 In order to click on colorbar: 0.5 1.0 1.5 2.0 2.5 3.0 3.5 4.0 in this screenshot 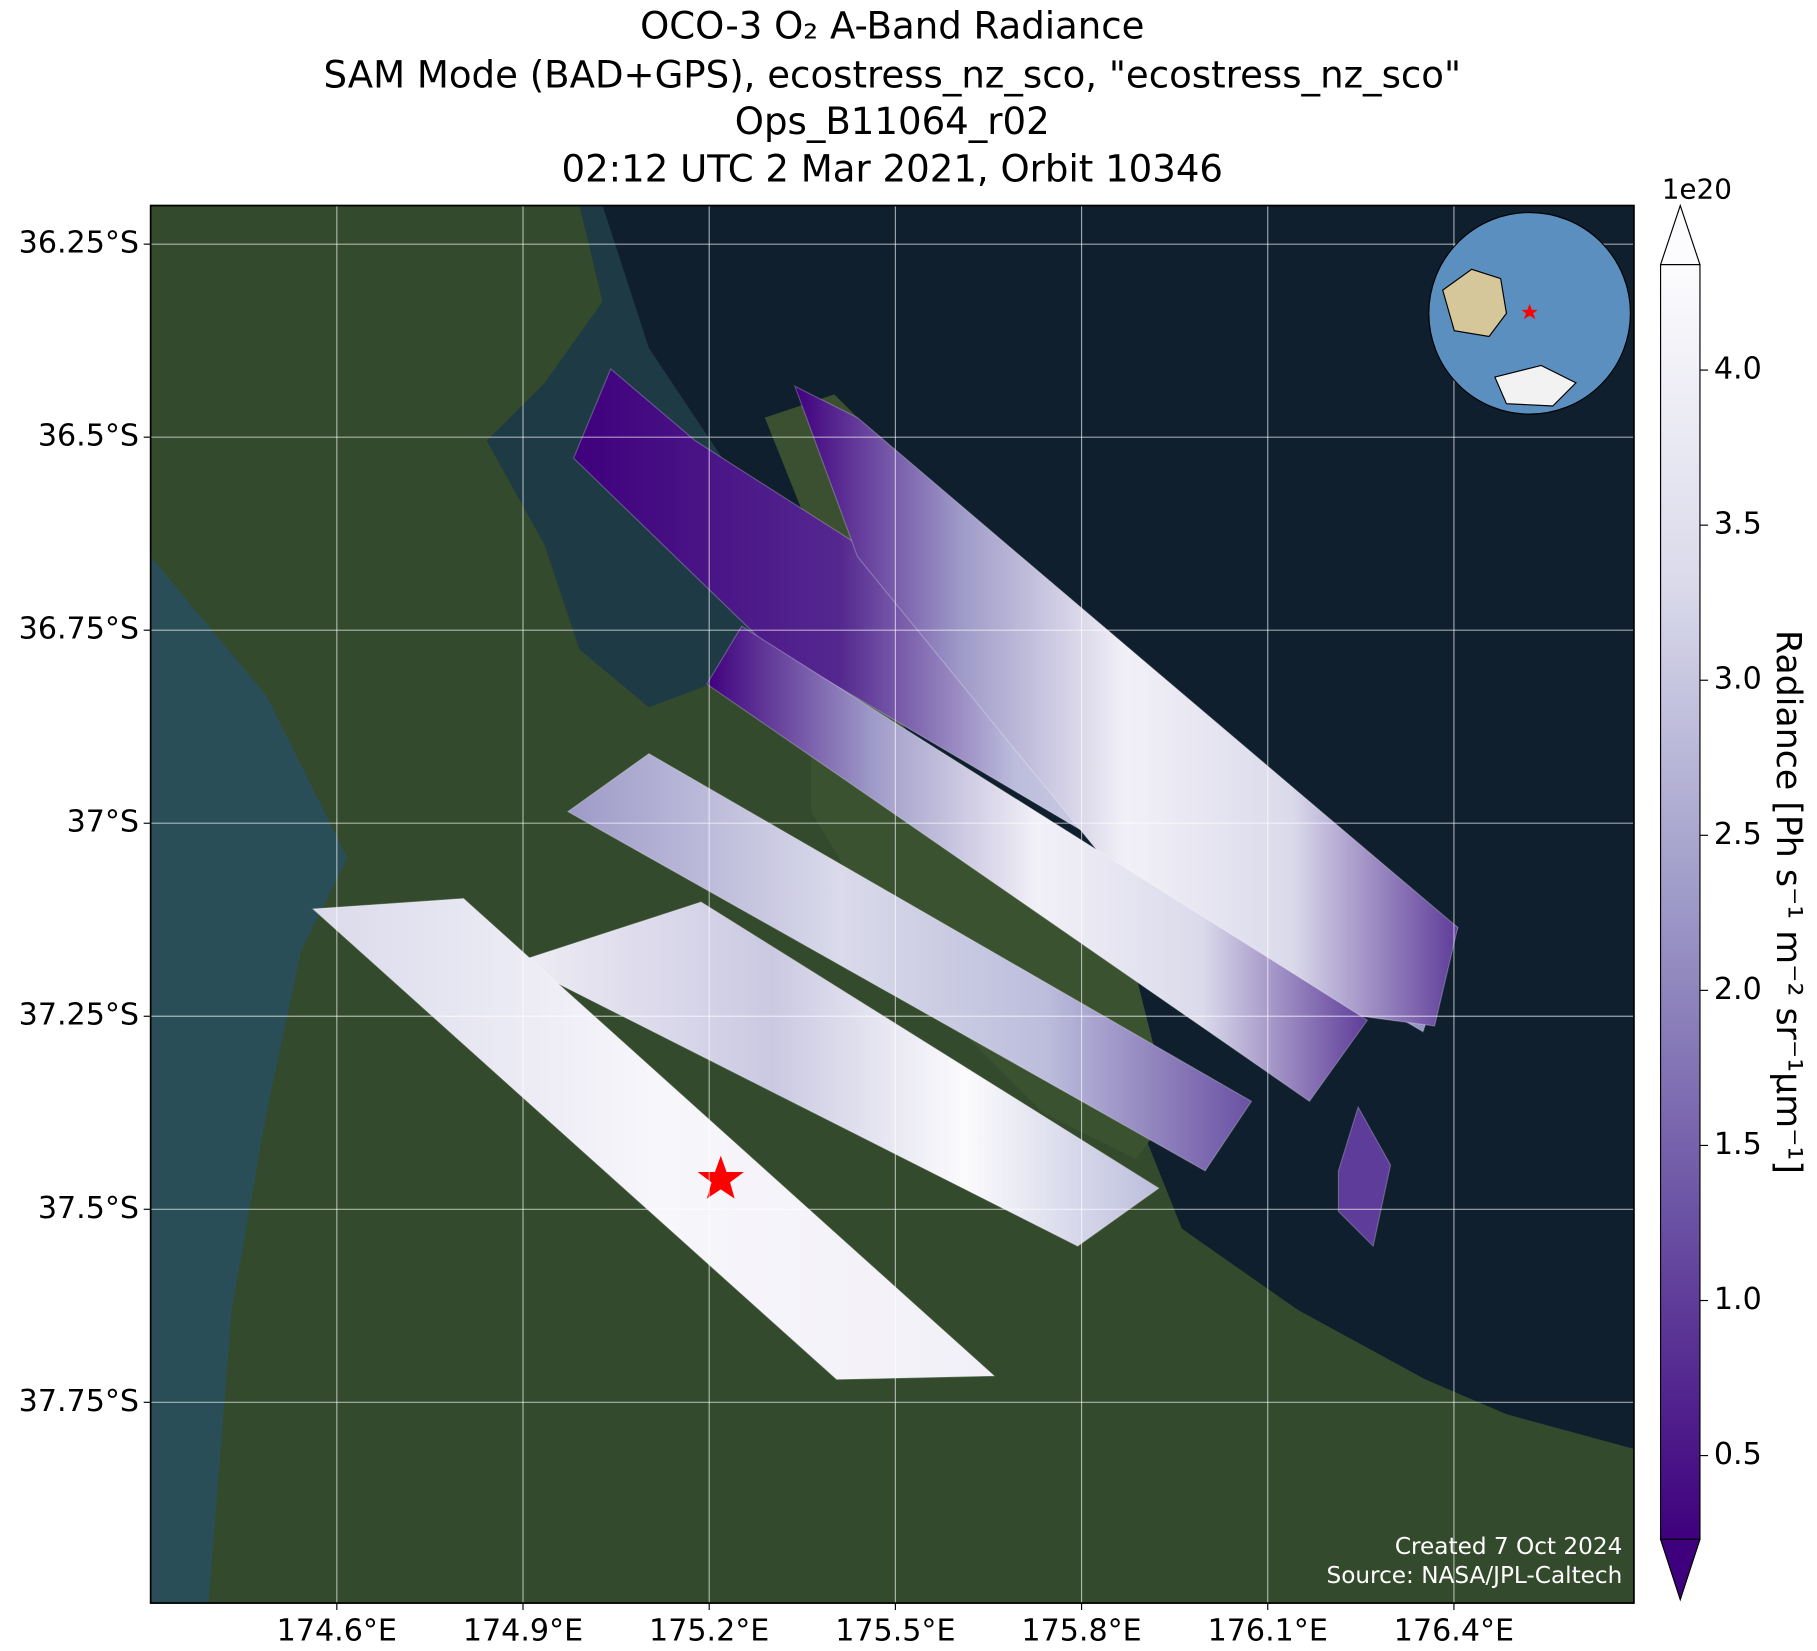, I will do `click(1710, 902)`.